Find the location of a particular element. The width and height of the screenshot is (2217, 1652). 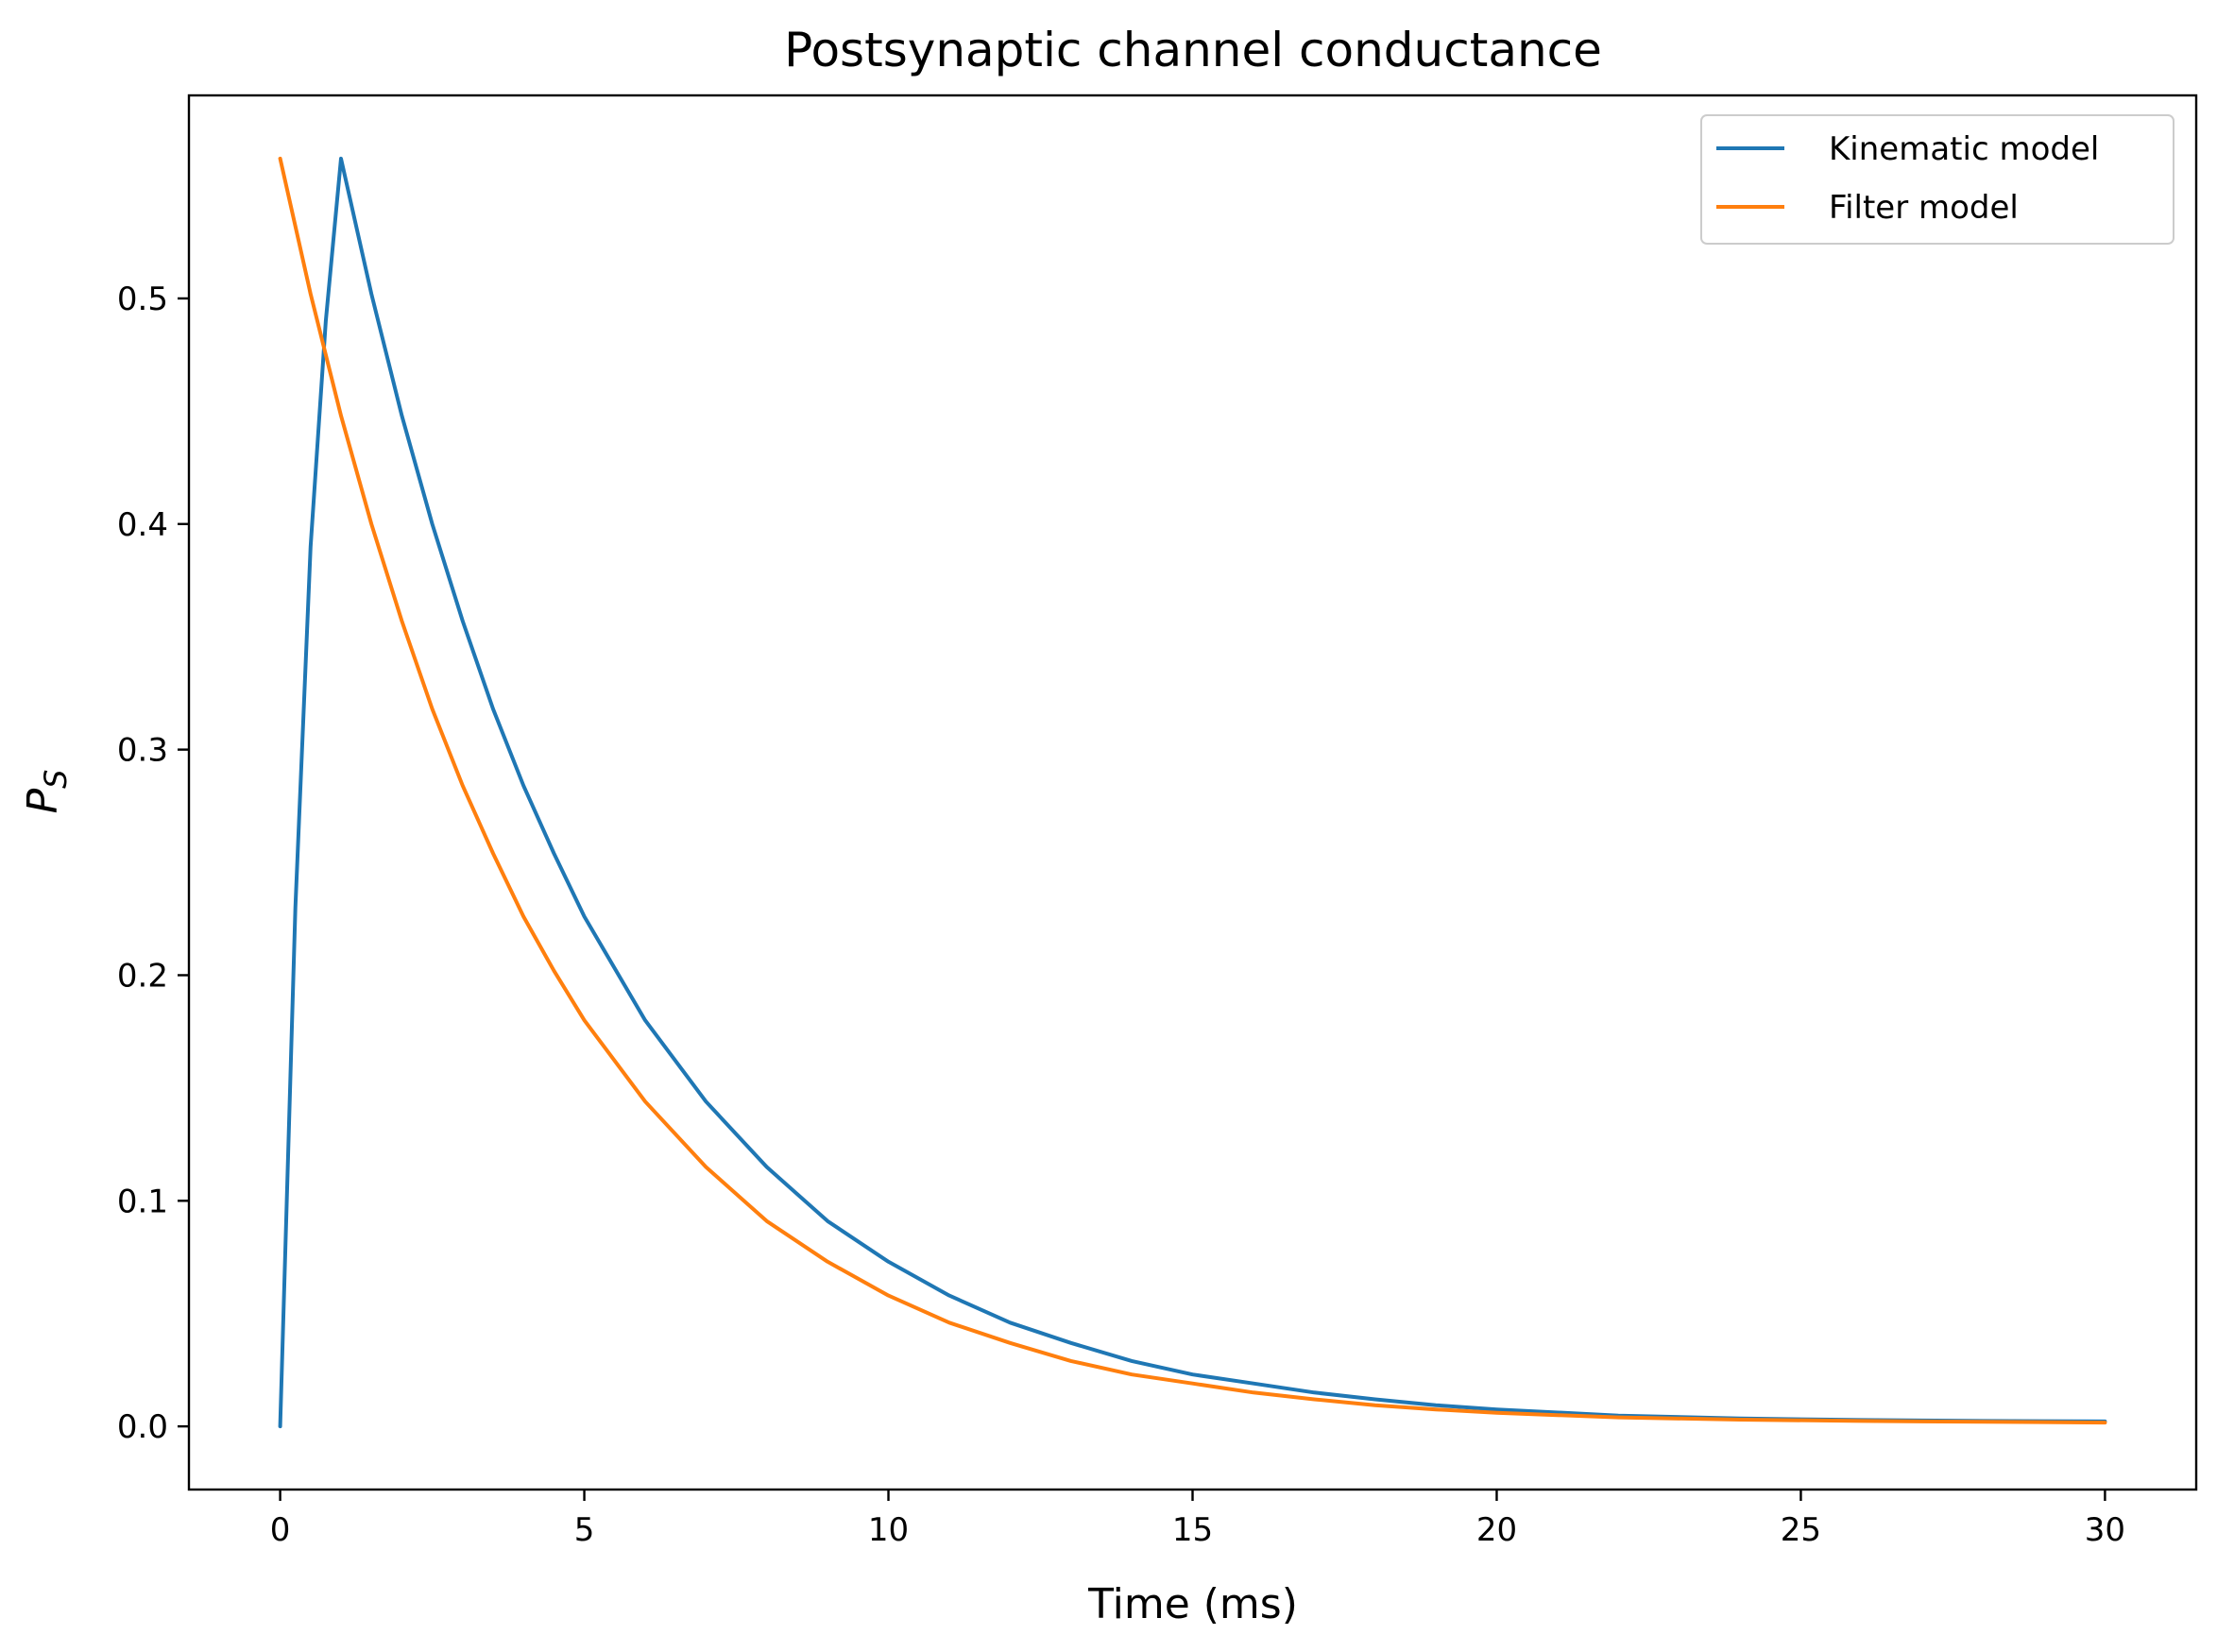

x-tick-label: 5 is located at coordinates (584, 1530).